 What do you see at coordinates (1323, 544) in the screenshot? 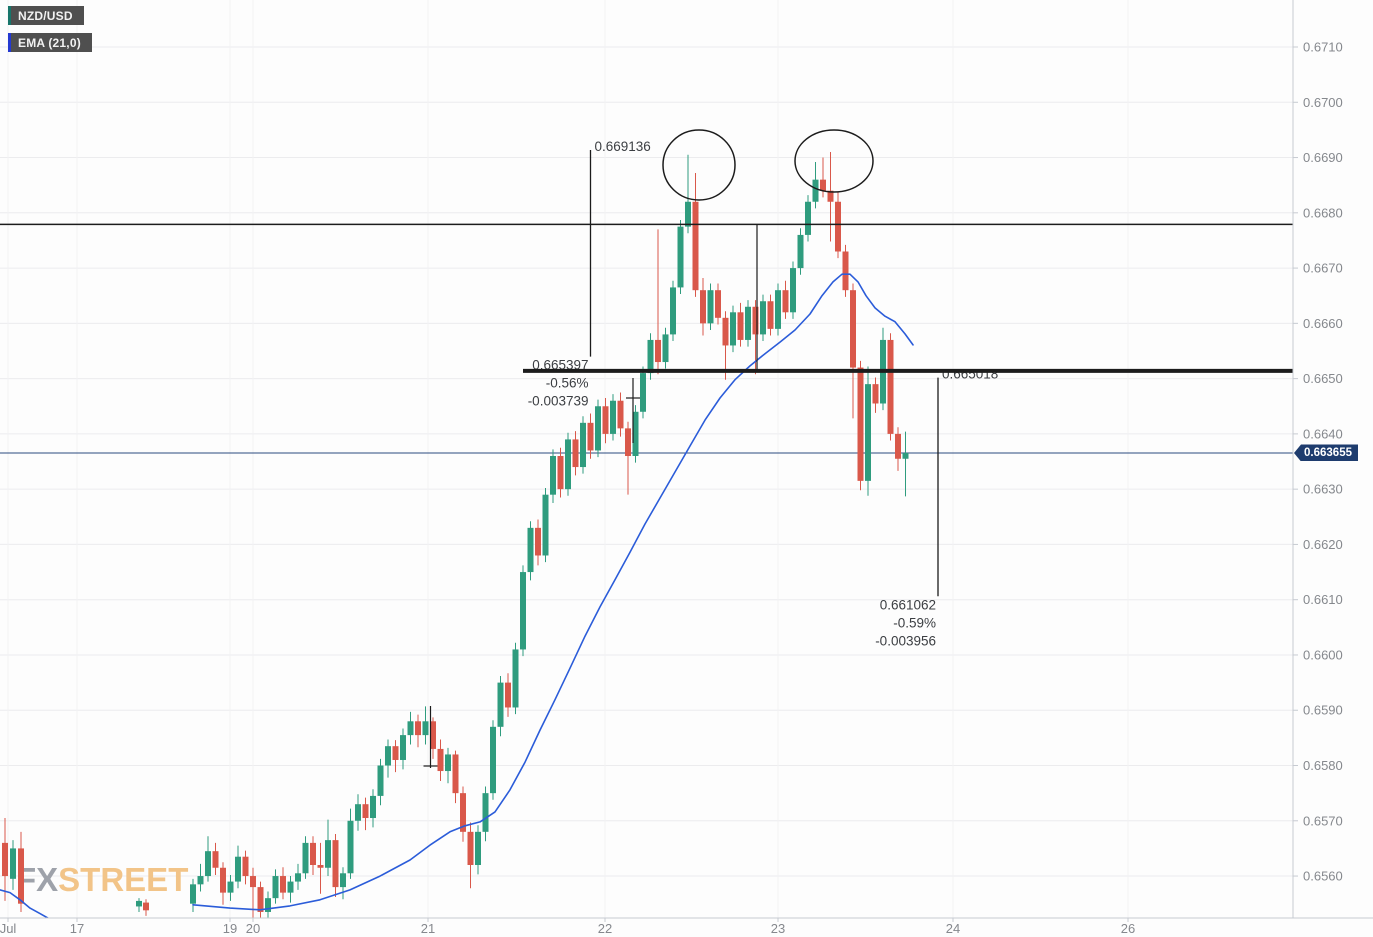
I see `y-axis-label: 0.6620` at bounding box center [1323, 544].